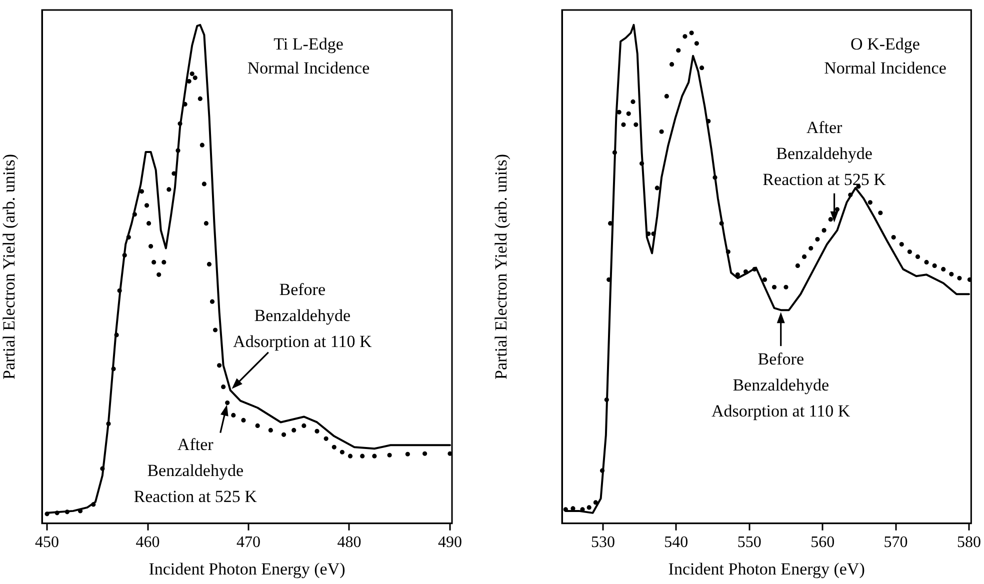 The width and height of the screenshot is (984, 584). What do you see at coordinates (676, 543) in the screenshot?
I see `x-tick-label: 540` at bounding box center [676, 543].